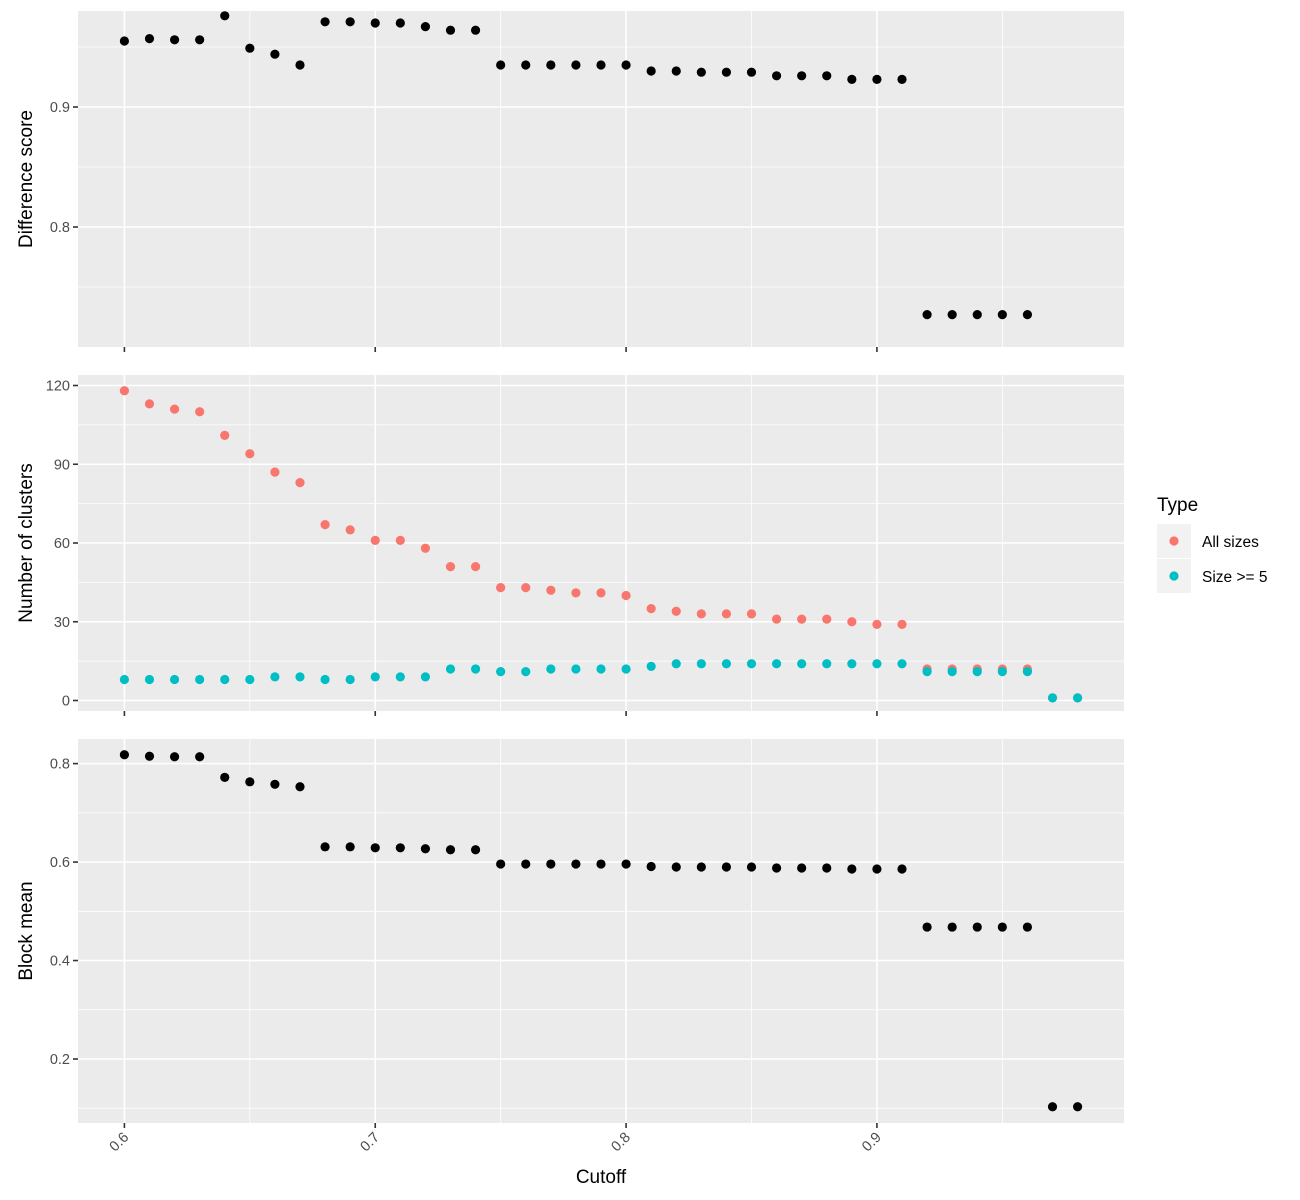 The width and height of the screenshot is (1300, 1200). Describe the element at coordinates (62, 465) in the screenshot. I see `y-tick-label: 90` at that location.